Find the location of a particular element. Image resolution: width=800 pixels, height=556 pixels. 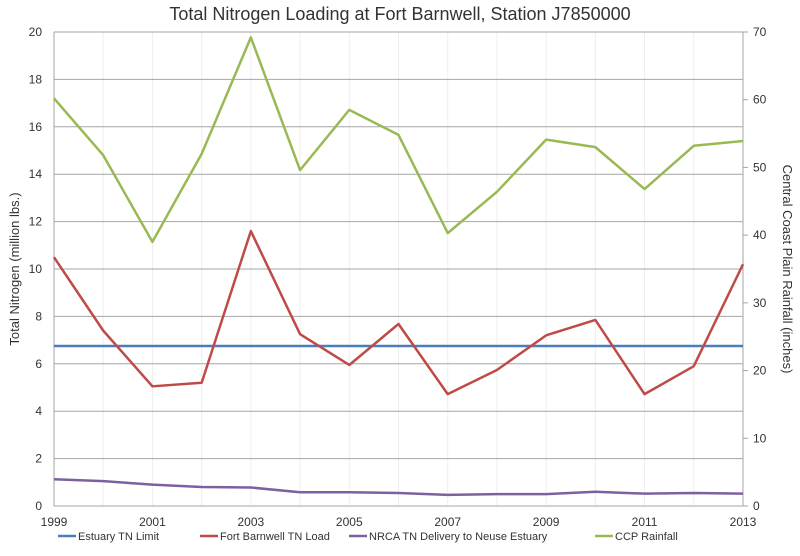

legend-label: NRCA TN Delivery to Neuse Estuary is located at coordinates (458, 537).